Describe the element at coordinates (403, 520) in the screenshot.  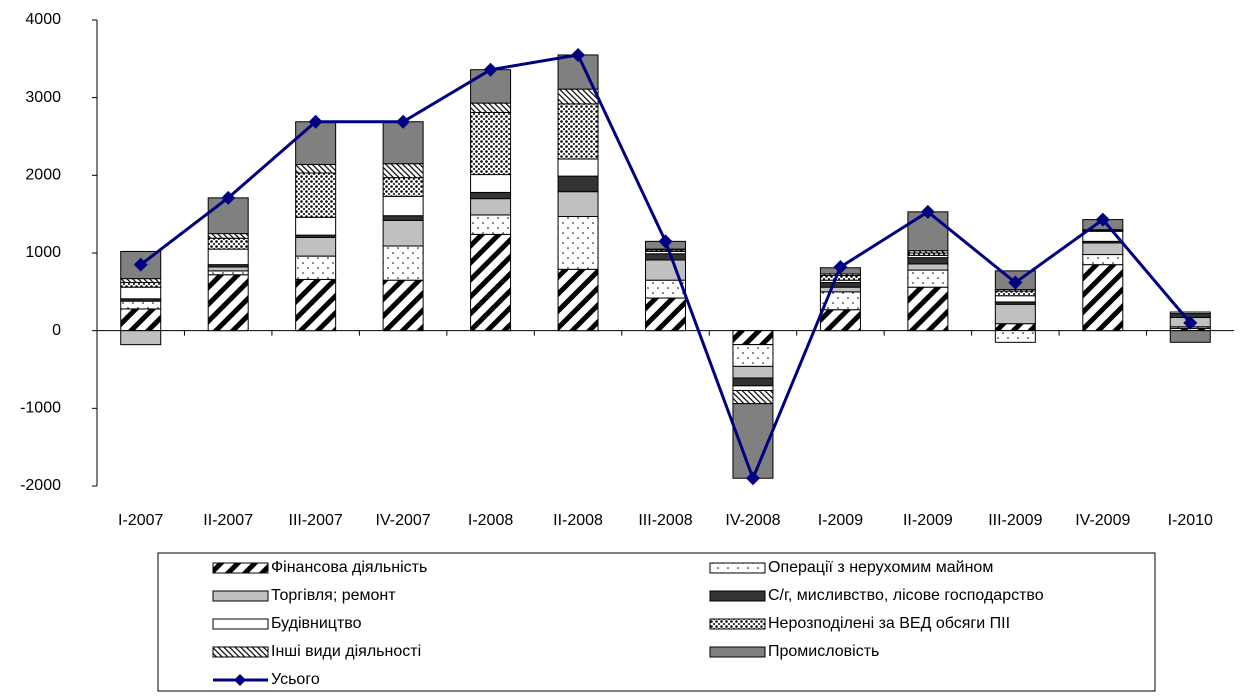
I see `x-tick-label: IV-2007` at that location.